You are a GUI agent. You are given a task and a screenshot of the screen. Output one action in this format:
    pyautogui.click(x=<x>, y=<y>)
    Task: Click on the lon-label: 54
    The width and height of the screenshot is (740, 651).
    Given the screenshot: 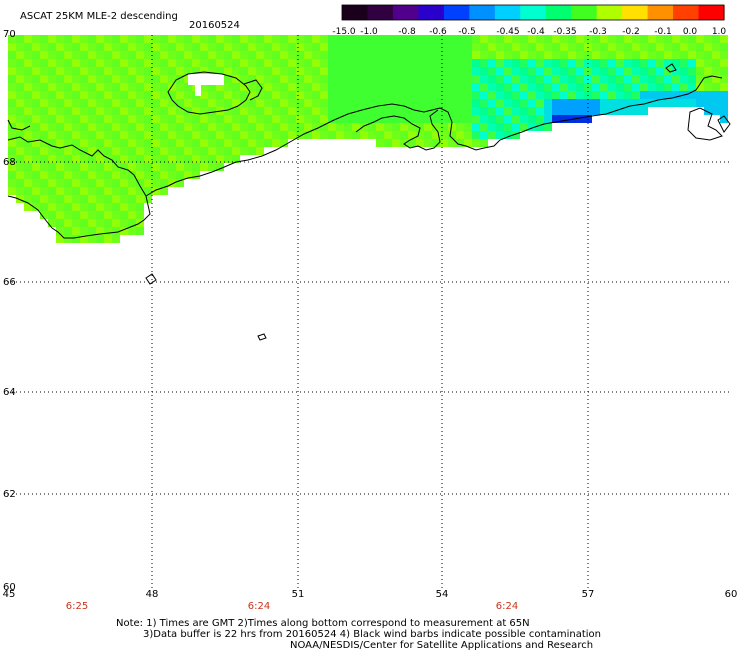 What is the action you would take?
    pyautogui.click(x=442, y=594)
    